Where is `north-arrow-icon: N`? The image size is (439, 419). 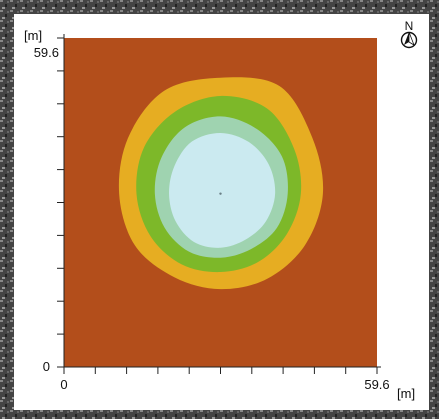 north-arrow-icon: N is located at coordinates (409, 34).